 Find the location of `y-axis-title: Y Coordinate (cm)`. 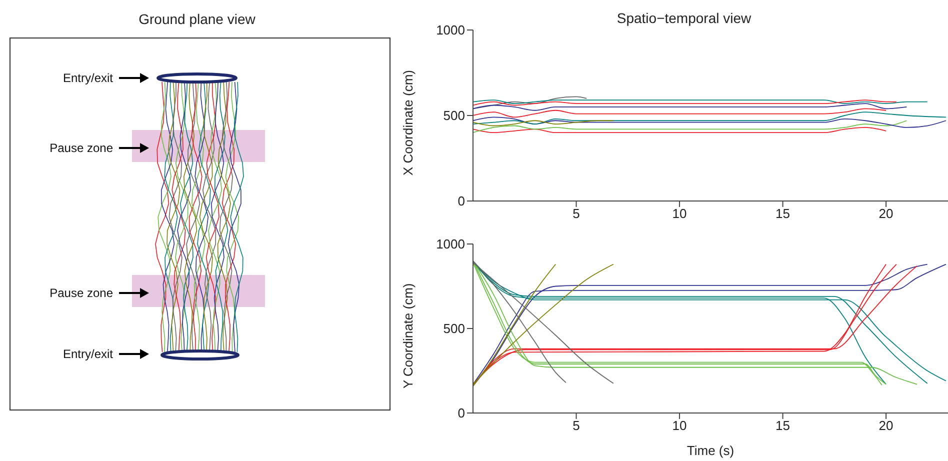

y-axis-title: Y Coordinate (cm) is located at coordinates (408, 335).